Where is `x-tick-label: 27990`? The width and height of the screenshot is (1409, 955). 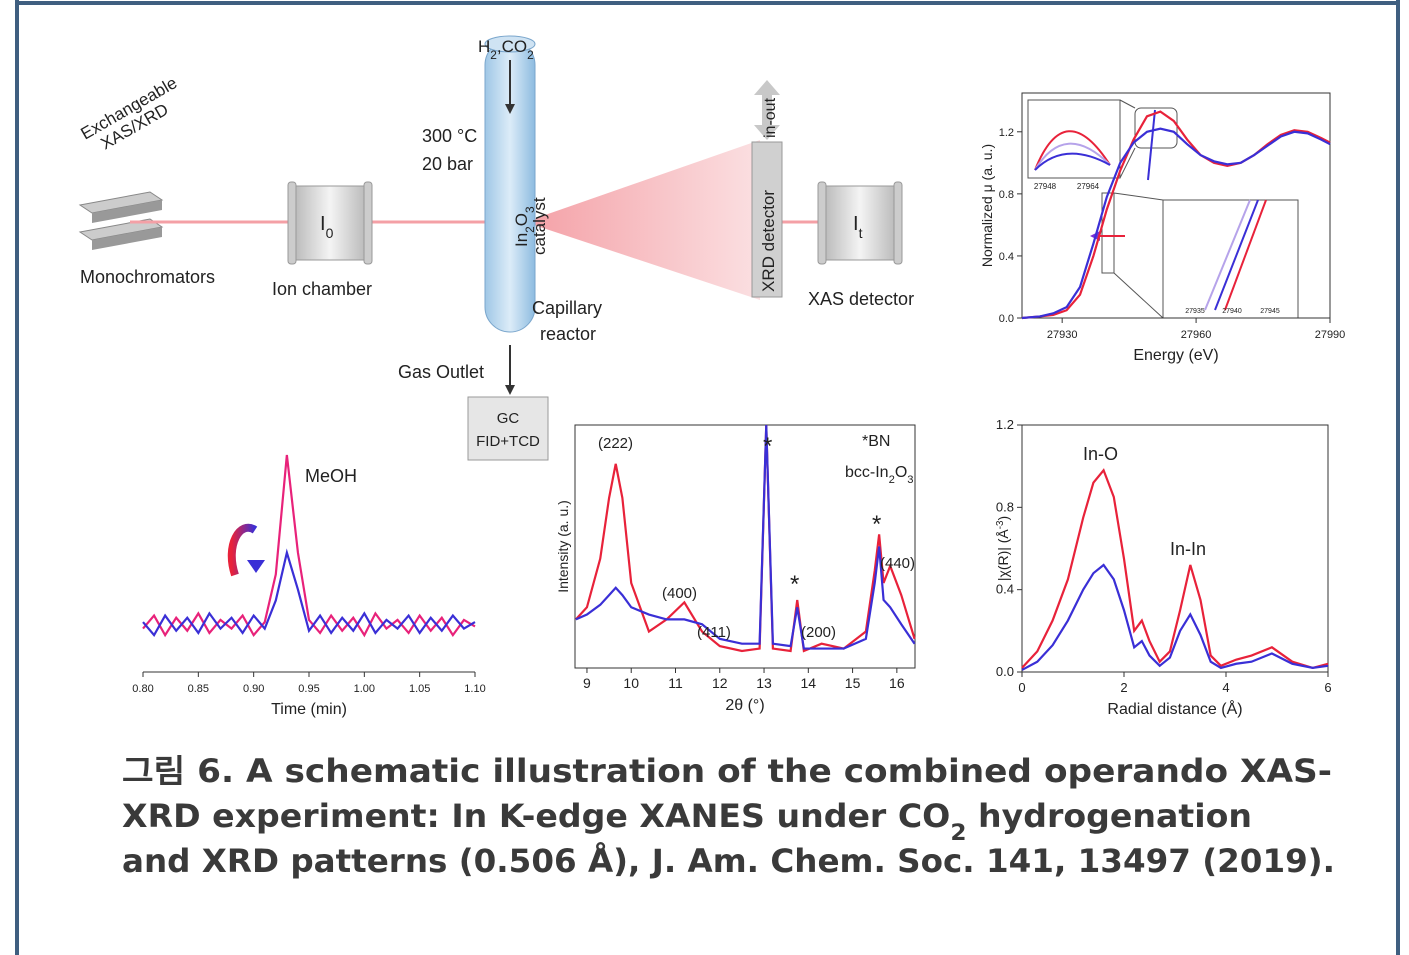
x-tick-label: 27990 is located at coordinates (1330, 335).